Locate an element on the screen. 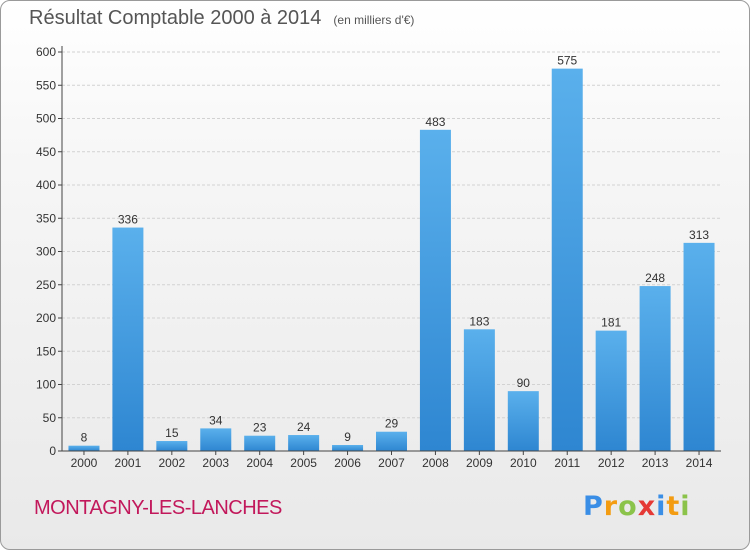  logo-letter: o is located at coordinates (628, 506).